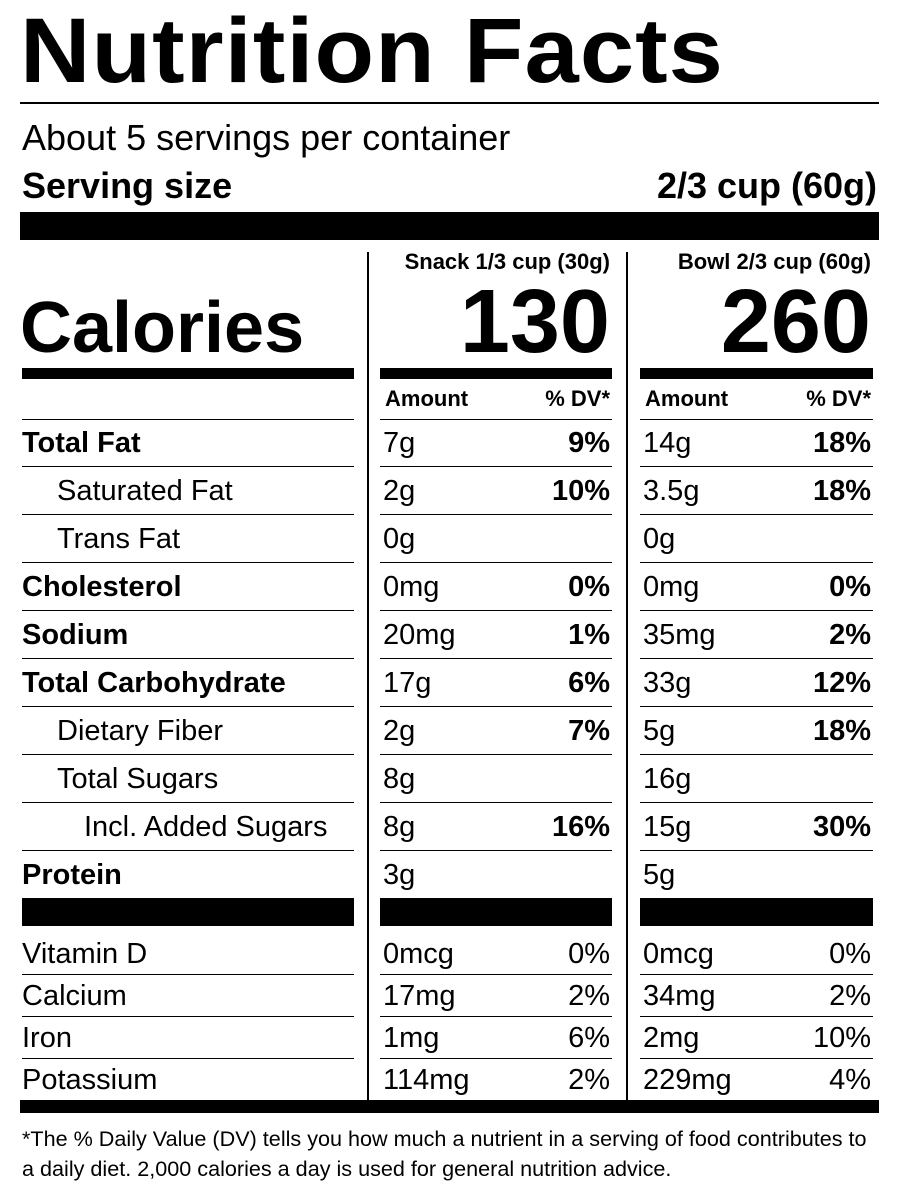 The height and width of the screenshot is (1192, 899). What do you see at coordinates (667, 443) in the screenshot?
I see `amount: 14g` at bounding box center [667, 443].